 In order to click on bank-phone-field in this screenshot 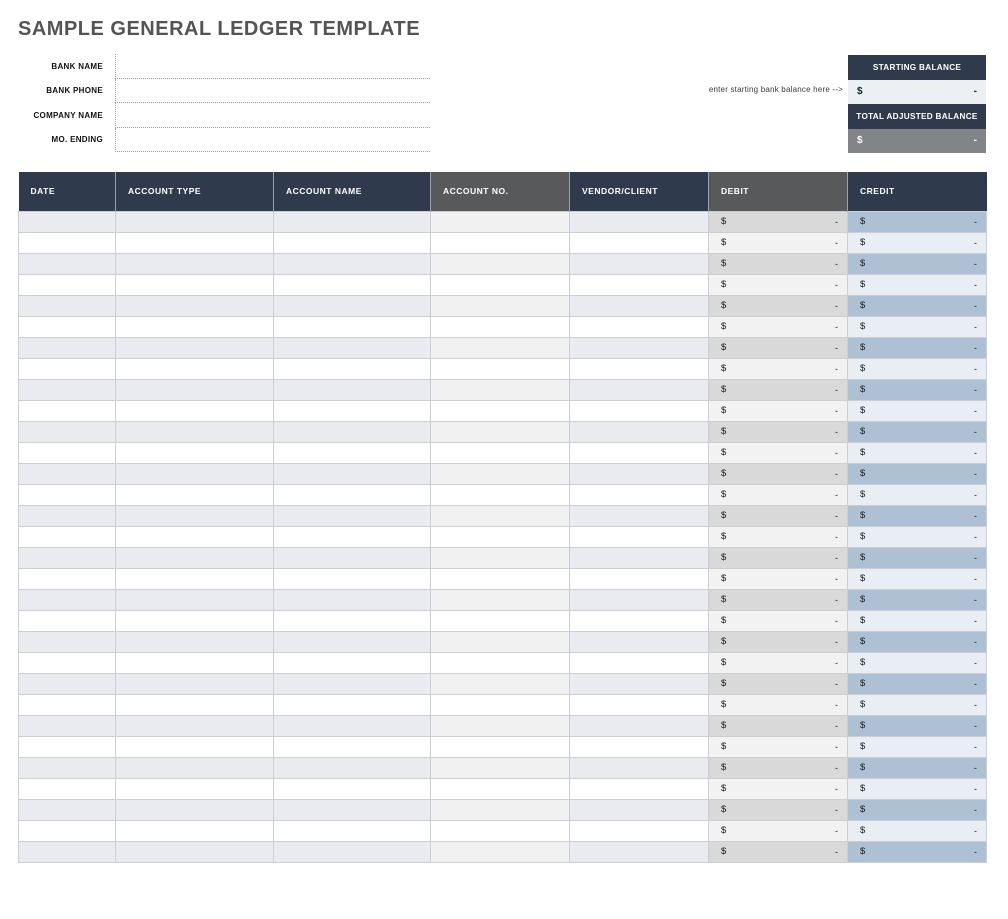, I will do `click(272, 90)`.